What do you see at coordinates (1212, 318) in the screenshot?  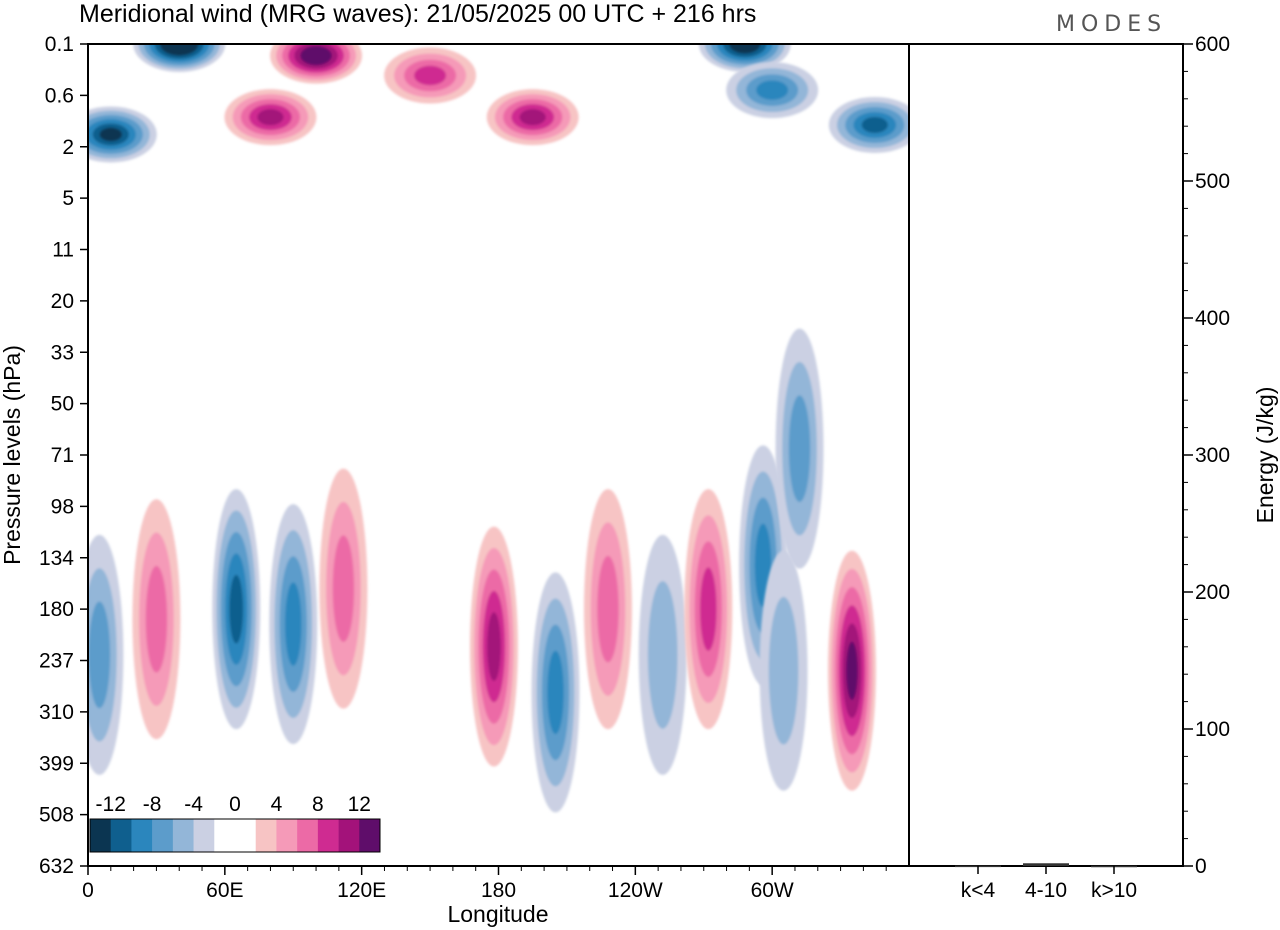 I see `energy-tick-label: 400` at bounding box center [1212, 318].